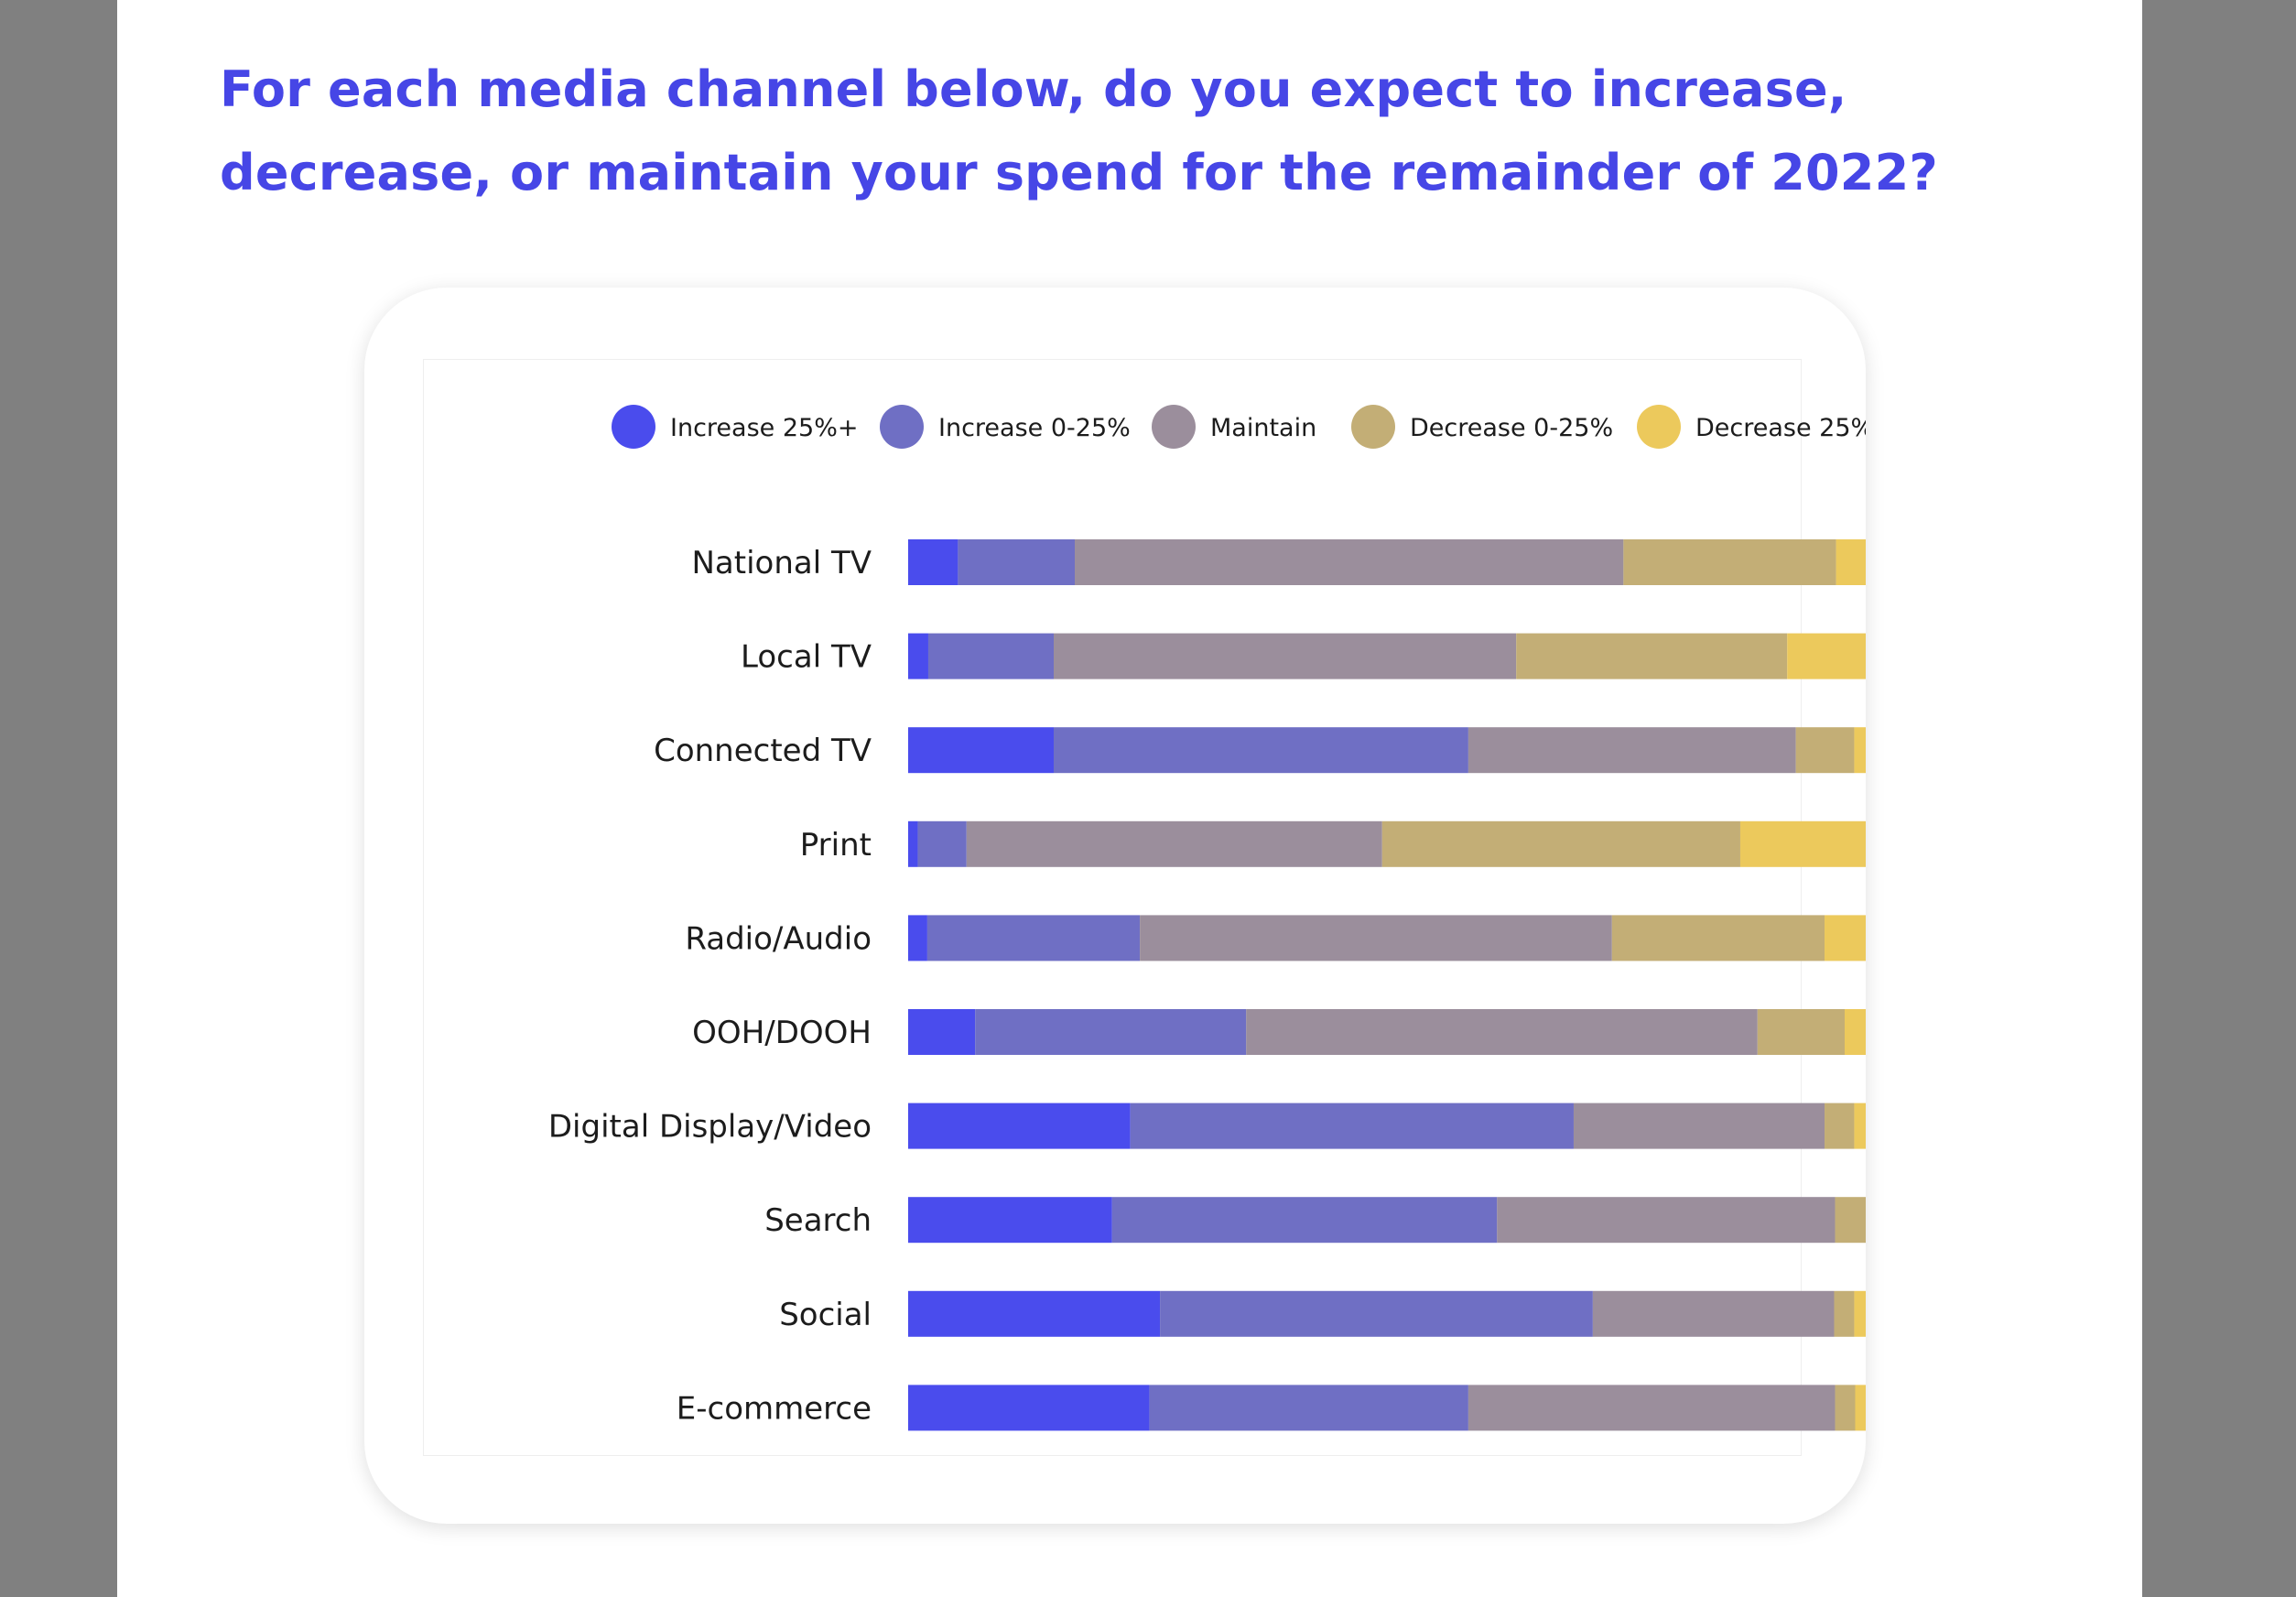  Describe the element at coordinates (1666, 1220) in the screenshot. I see `bar-segment-search-maintain` at that location.